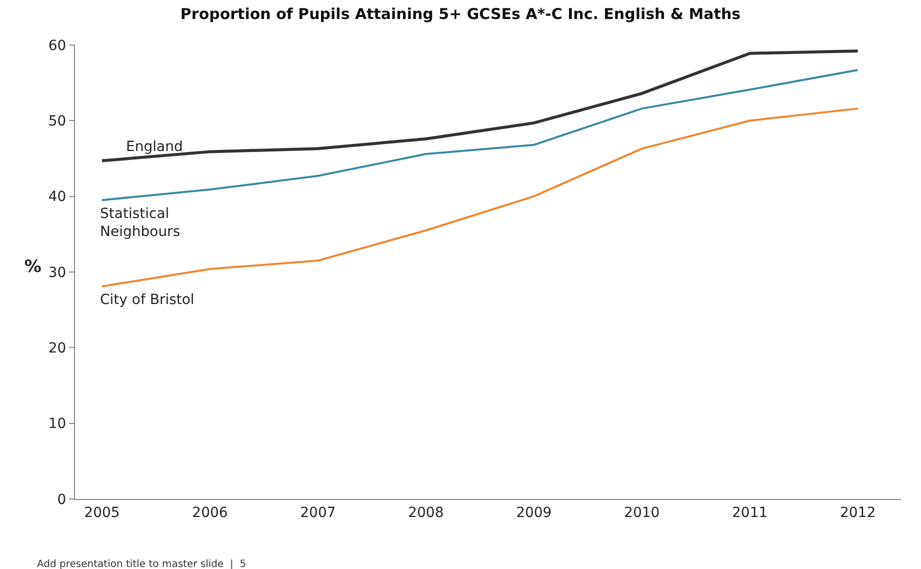 This screenshot has width=921, height=569. Describe the element at coordinates (642, 512) in the screenshot. I see `x-tick-label: 2010` at that location.